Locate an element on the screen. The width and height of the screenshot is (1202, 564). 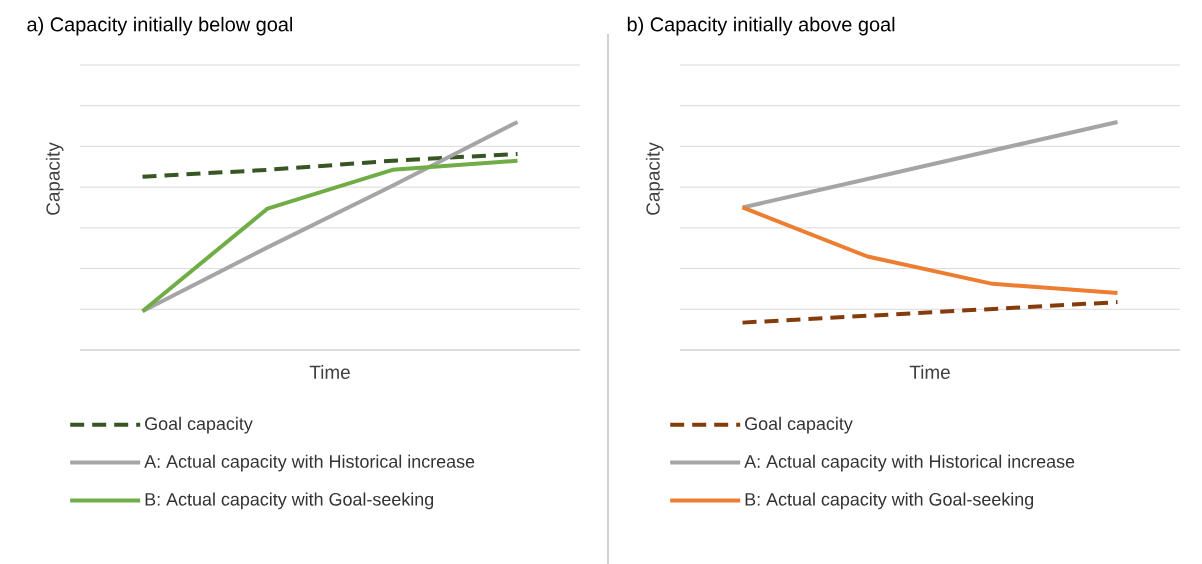
chart-title: a) Capacity initially below goal is located at coordinates (160, 26).